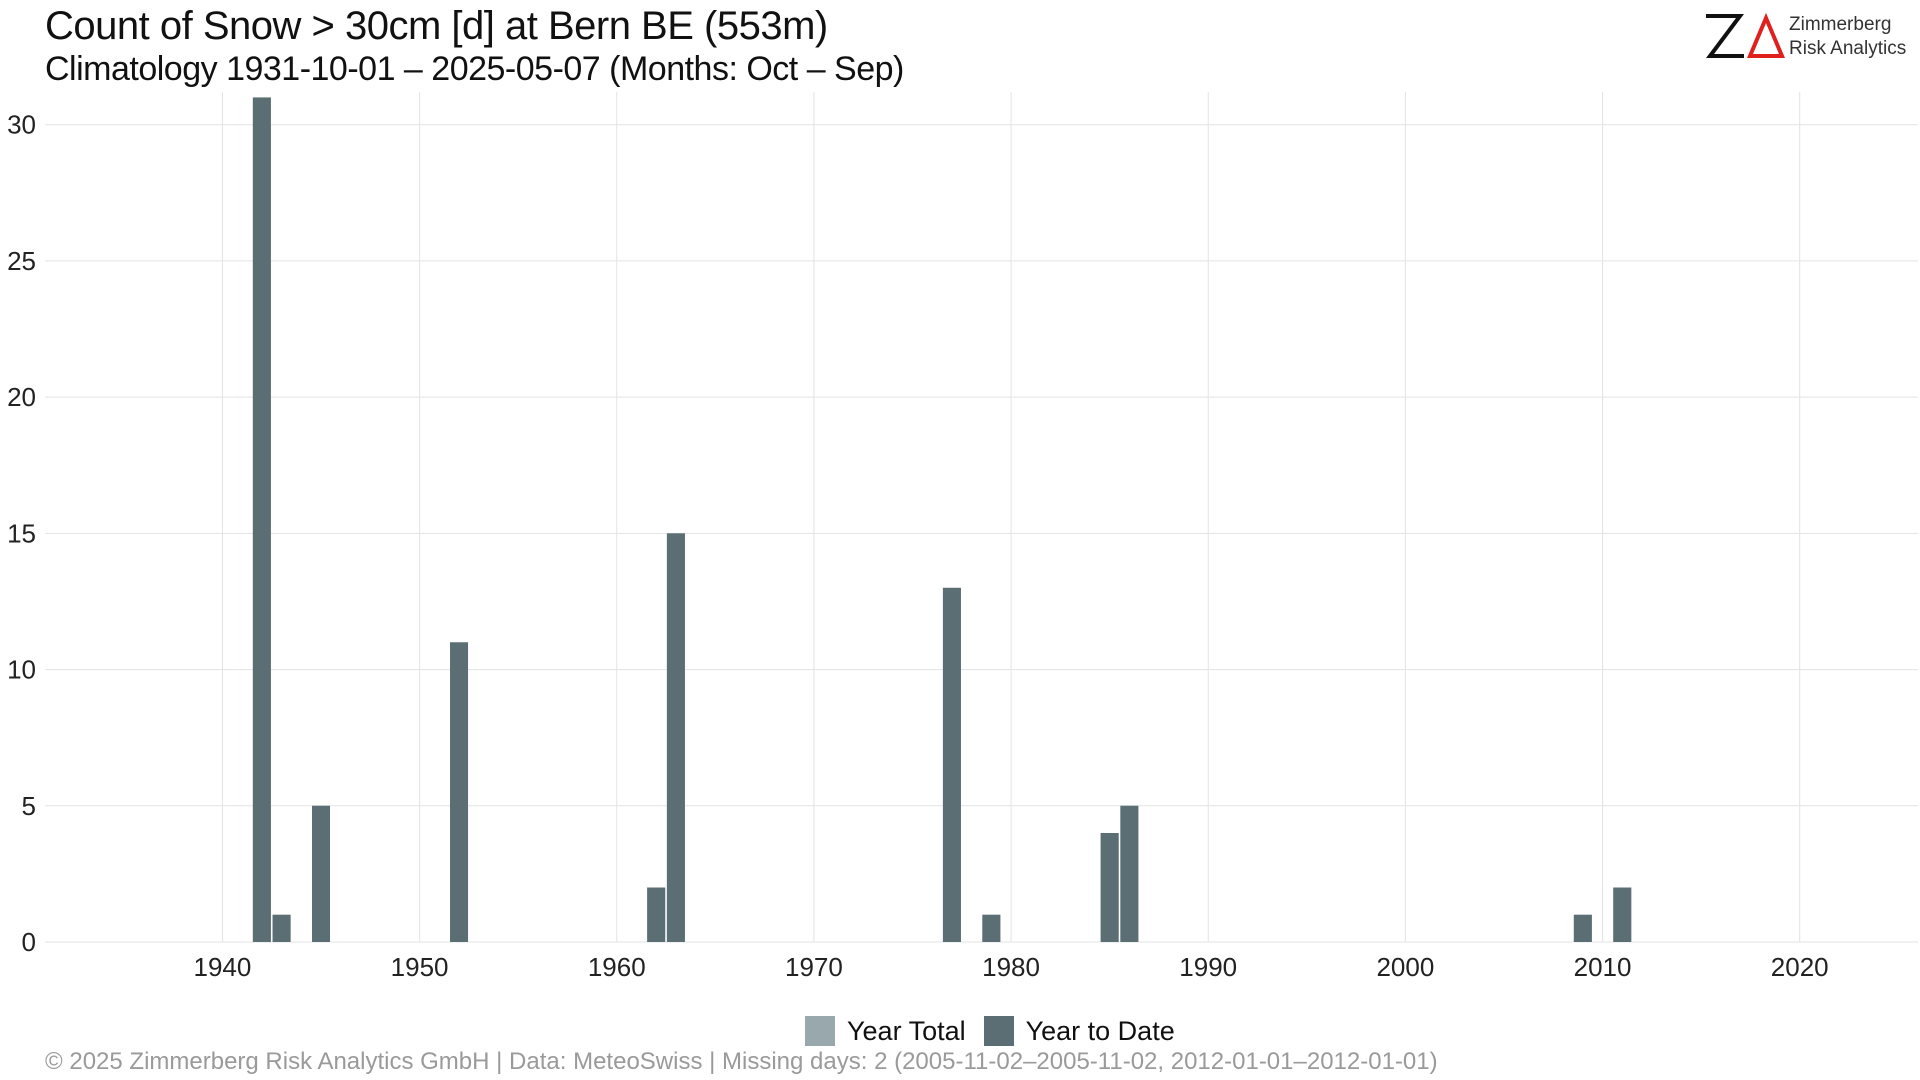 The width and height of the screenshot is (1920, 1080). Describe the element at coordinates (1746, 35) in the screenshot. I see `logo-mark-icon` at that location.